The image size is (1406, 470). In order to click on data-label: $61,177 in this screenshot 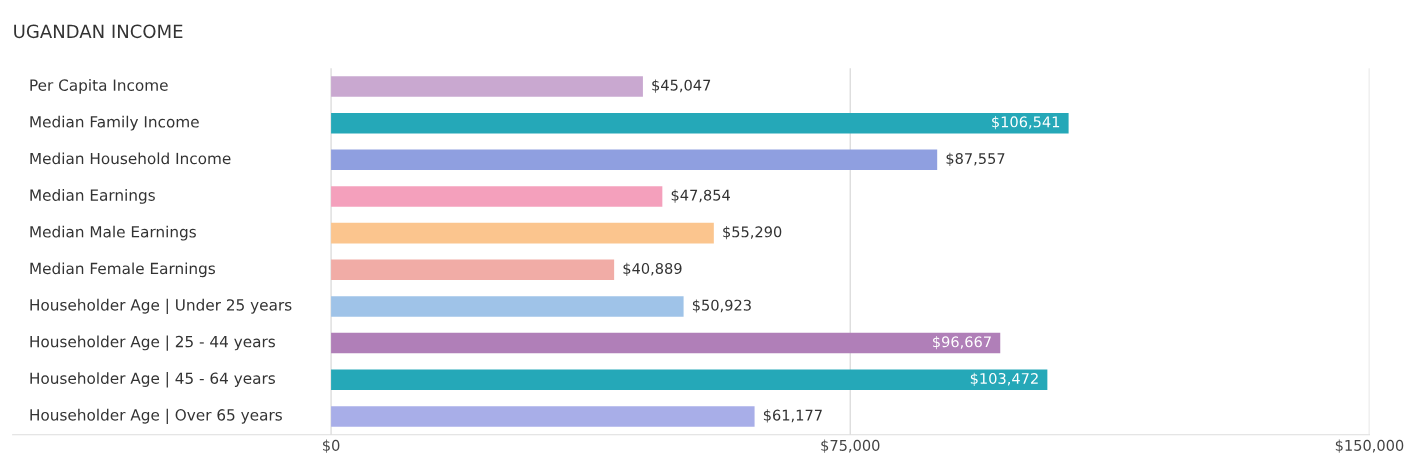, I will do `click(792, 416)`.